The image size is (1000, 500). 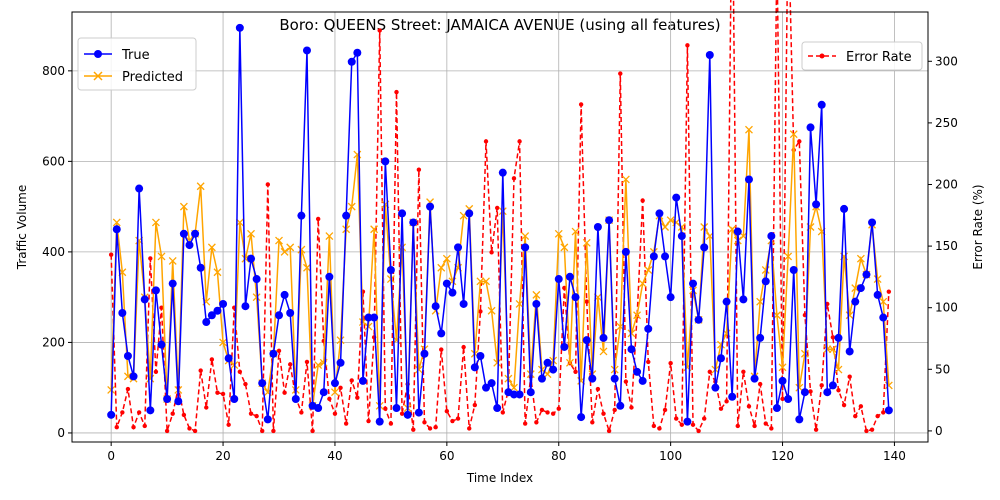 What do you see at coordinates (946, 308) in the screenshot?
I see `y2-tick-label: 100` at bounding box center [946, 308].